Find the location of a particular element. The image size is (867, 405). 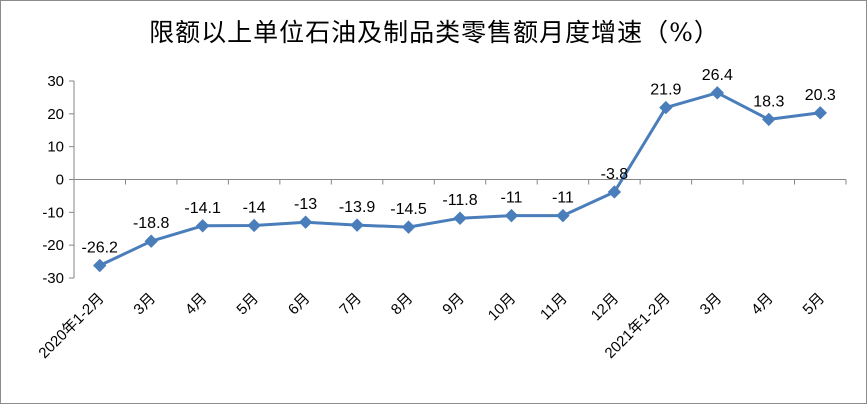

data-label: 26.4 is located at coordinates (717, 75).